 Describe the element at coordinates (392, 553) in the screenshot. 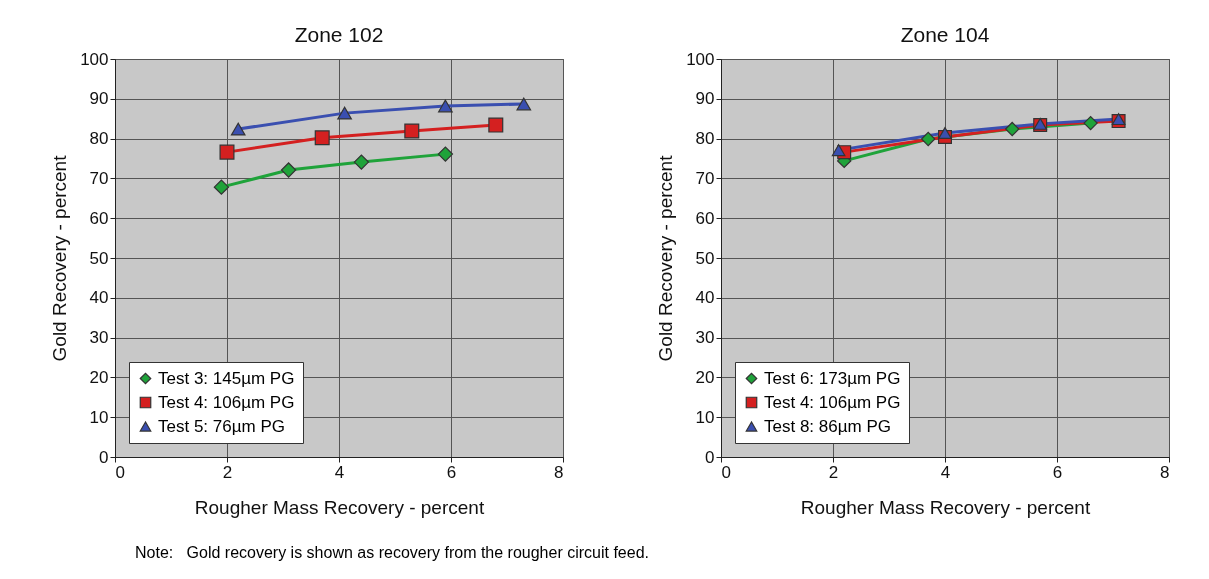

I see `text: Note: Gold recovery is shown as recovery from the rougher circuit feed.` at that location.